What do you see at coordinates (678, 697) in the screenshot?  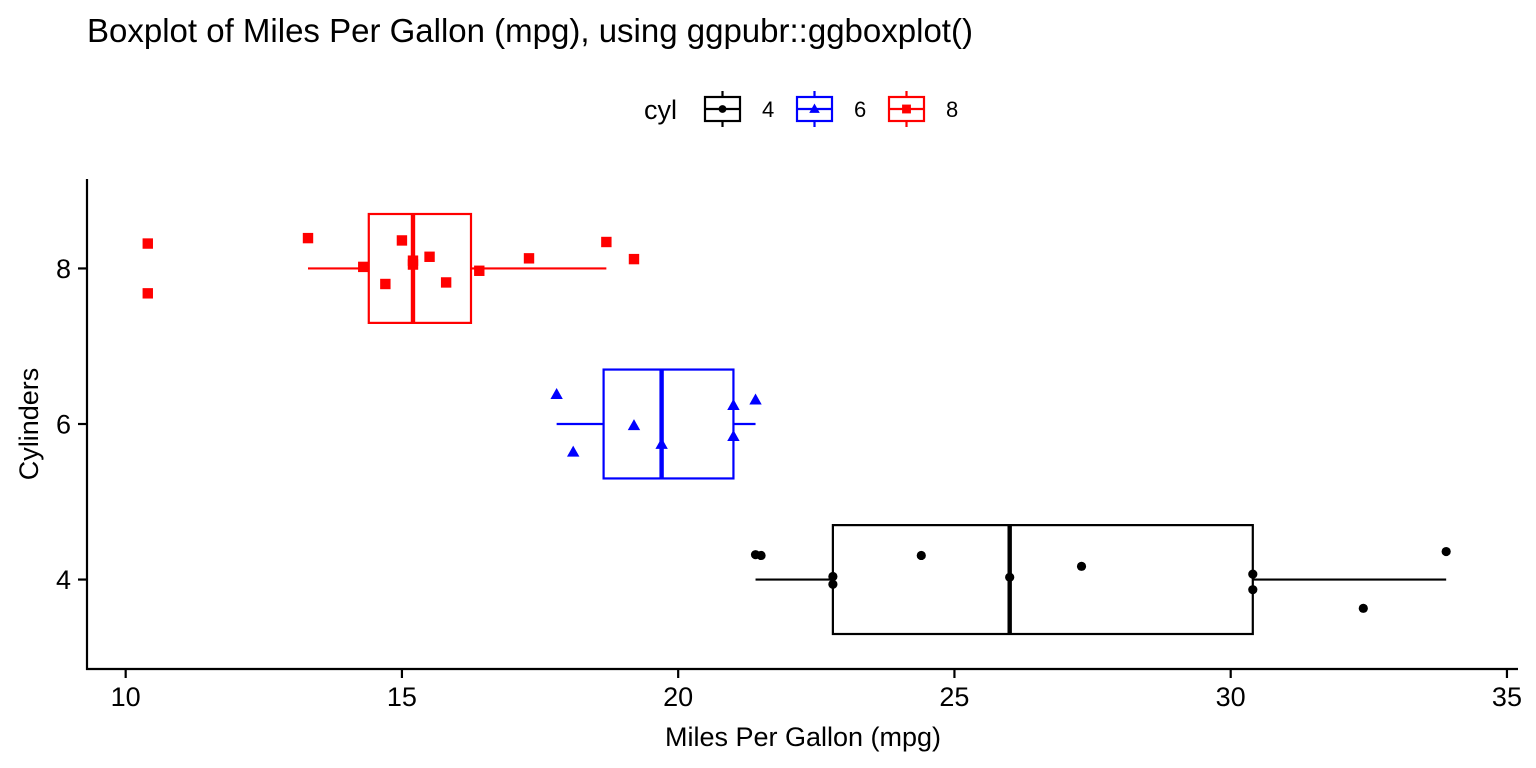 I see `x-tick-label: 20` at bounding box center [678, 697].